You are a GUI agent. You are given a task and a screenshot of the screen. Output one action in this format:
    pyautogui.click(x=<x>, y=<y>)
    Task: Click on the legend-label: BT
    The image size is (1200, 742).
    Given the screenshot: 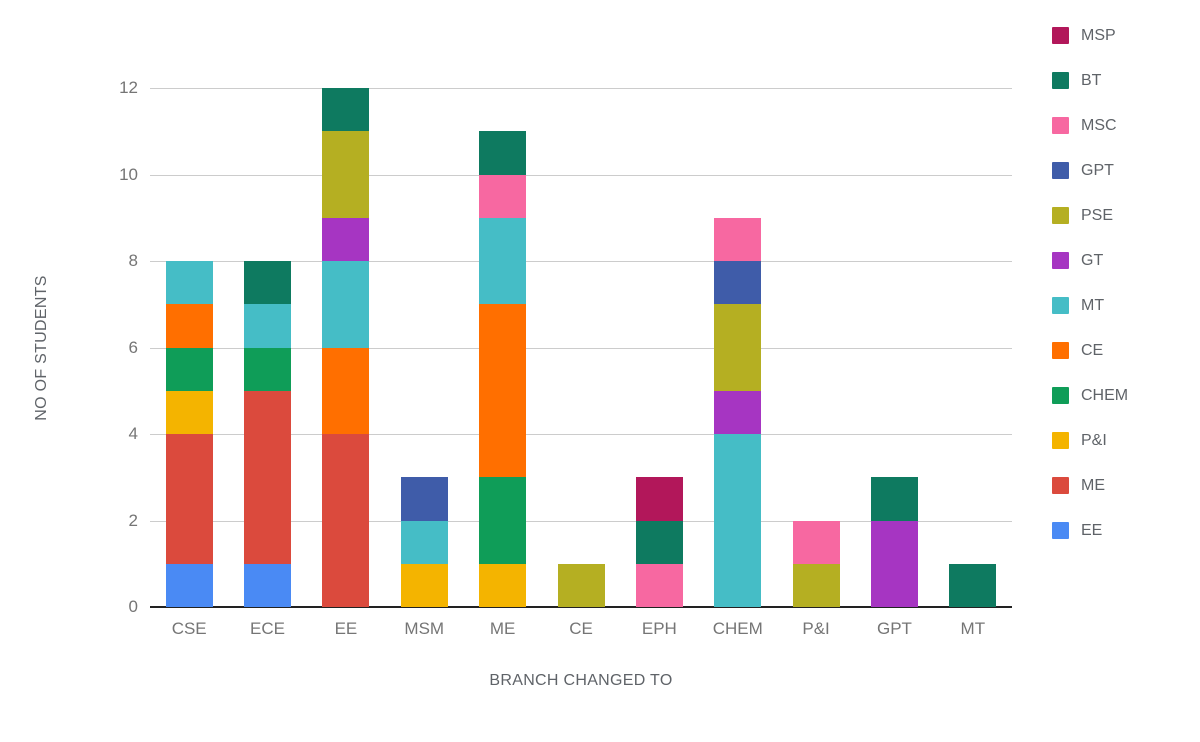 What is the action you would take?
    pyautogui.click(x=1091, y=80)
    